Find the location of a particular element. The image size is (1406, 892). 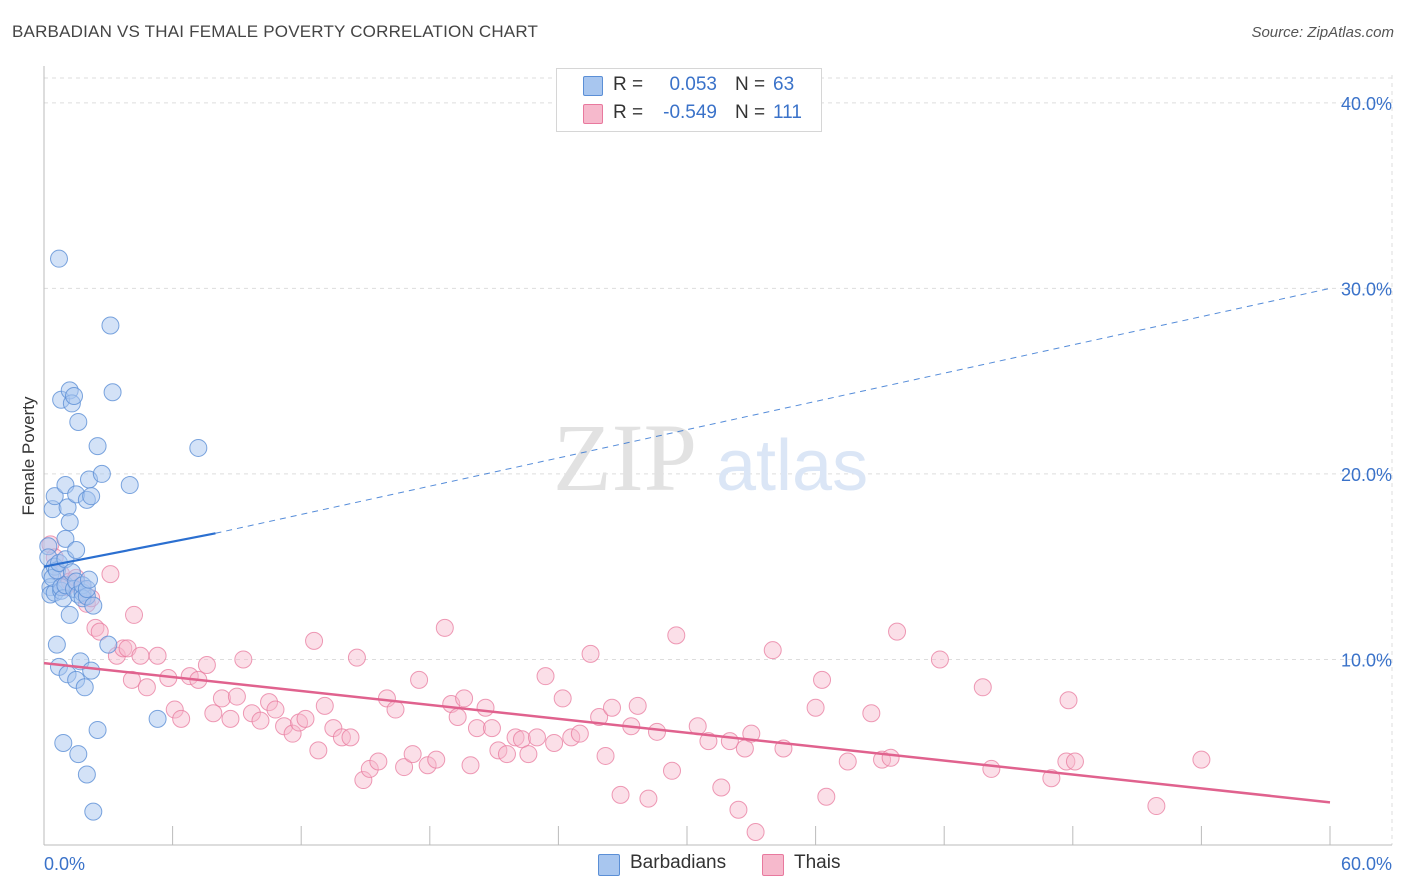

y-tick-label: 30.0% is located at coordinates (1366, 289).